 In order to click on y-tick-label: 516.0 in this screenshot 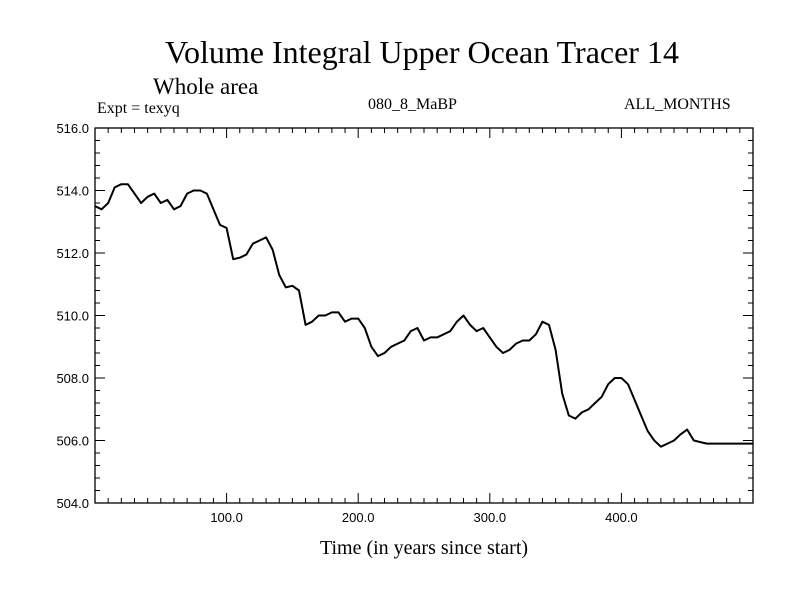, I will do `click(72, 128)`.